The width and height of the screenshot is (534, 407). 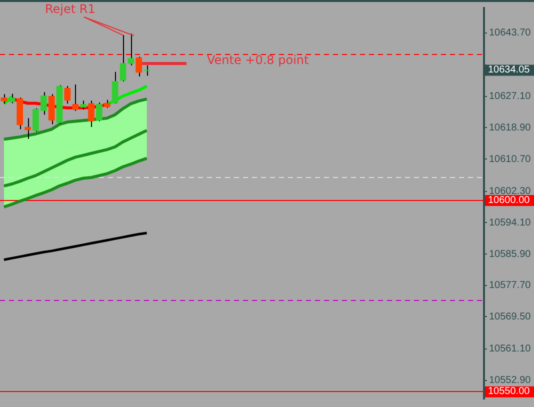 What do you see at coordinates (510, 286) in the screenshot?
I see `y-tick-label: 10577.70` at bounding box center [510, 286].